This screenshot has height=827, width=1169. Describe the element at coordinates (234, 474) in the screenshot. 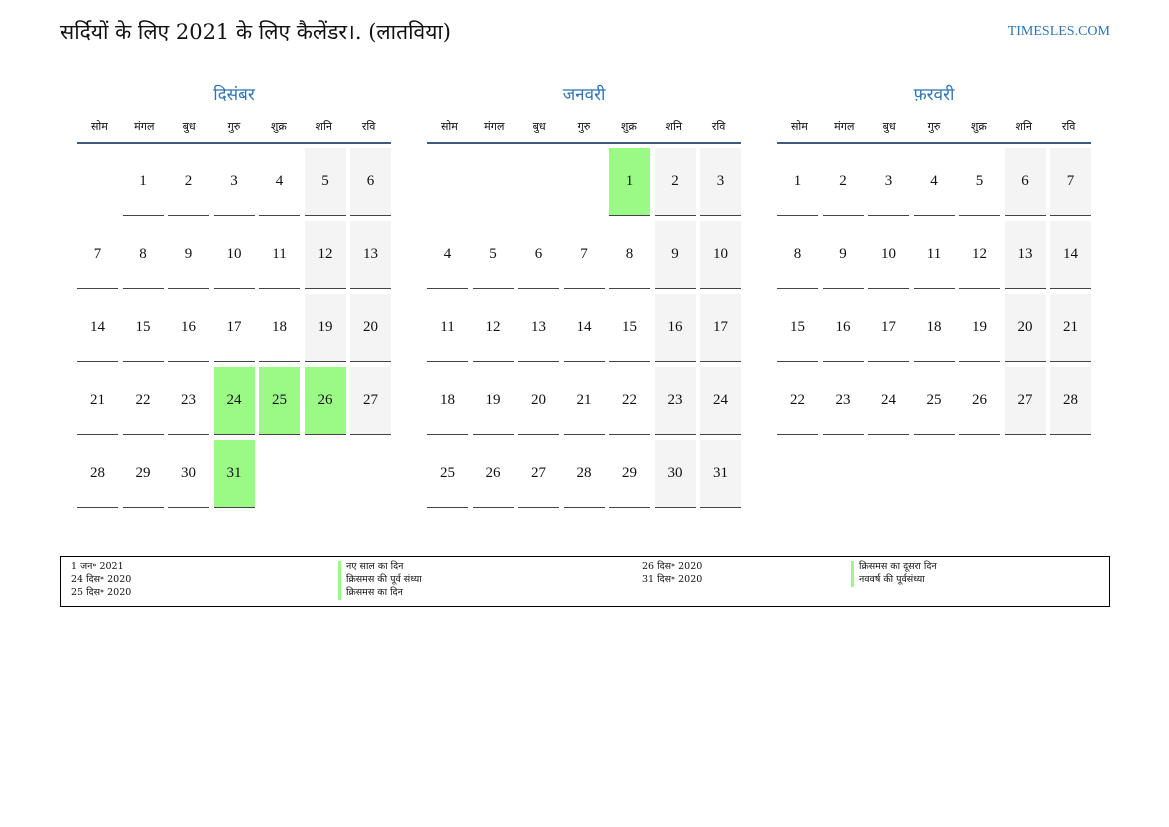

I see `holiday-day-cell: 31` at that location.